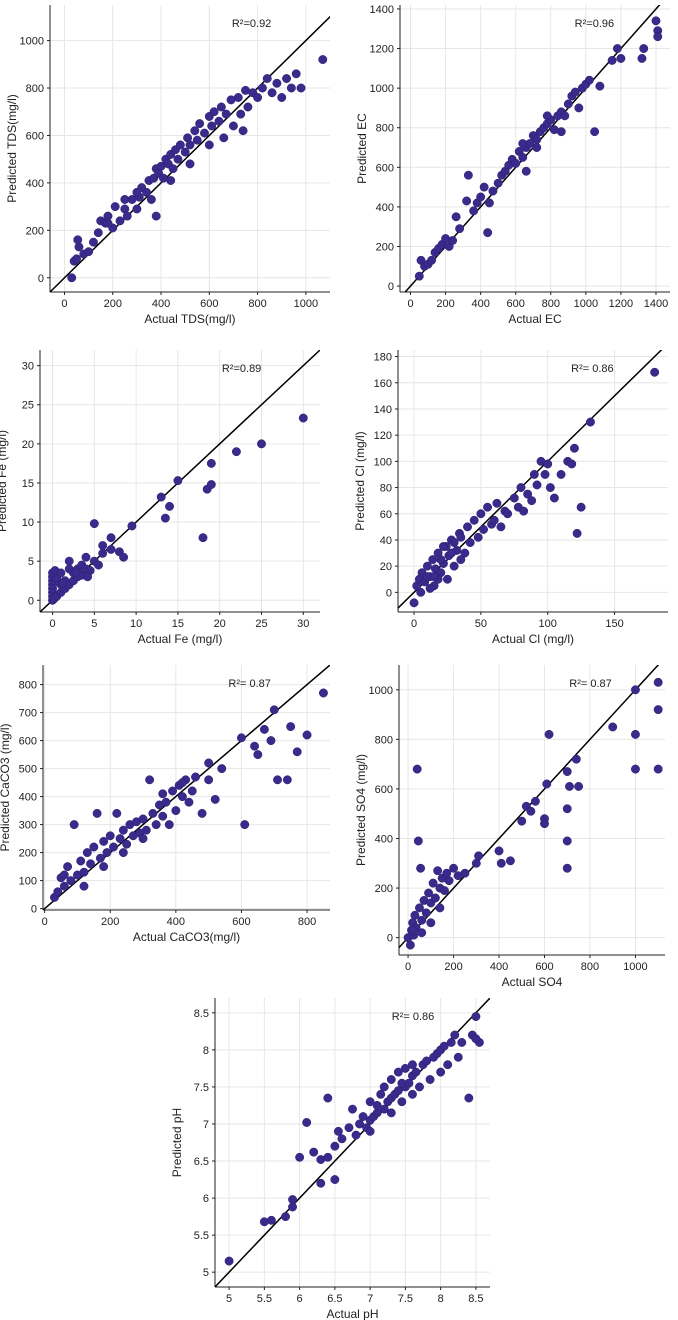 The height and width of the screenshot is (1320, 678). I want to click on y-tick-label: 5, so click(206, 1273).